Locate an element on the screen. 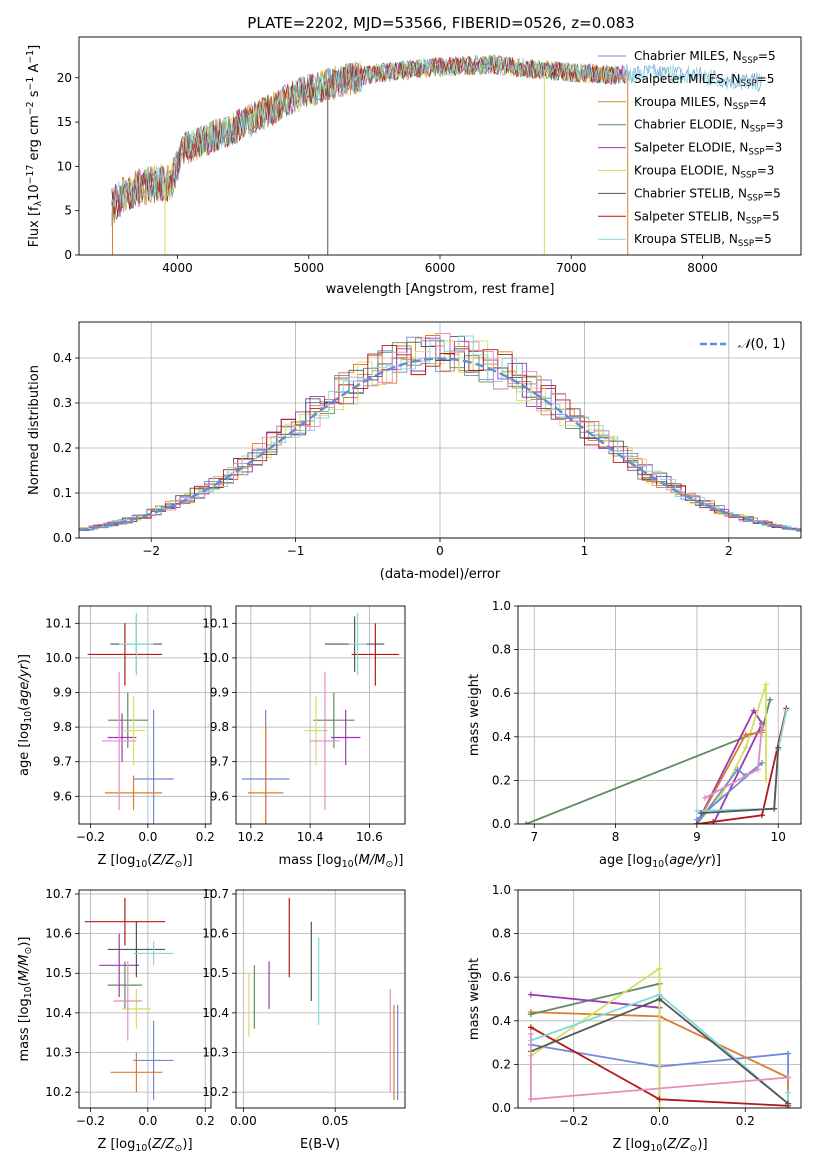 The height and width of the screenshot is (1170, 819). ticks: −0.2 0.0 0.2 0.0 0.2 0.4 0.6 0.8 1.0 is located at coordinates (623, 1005).